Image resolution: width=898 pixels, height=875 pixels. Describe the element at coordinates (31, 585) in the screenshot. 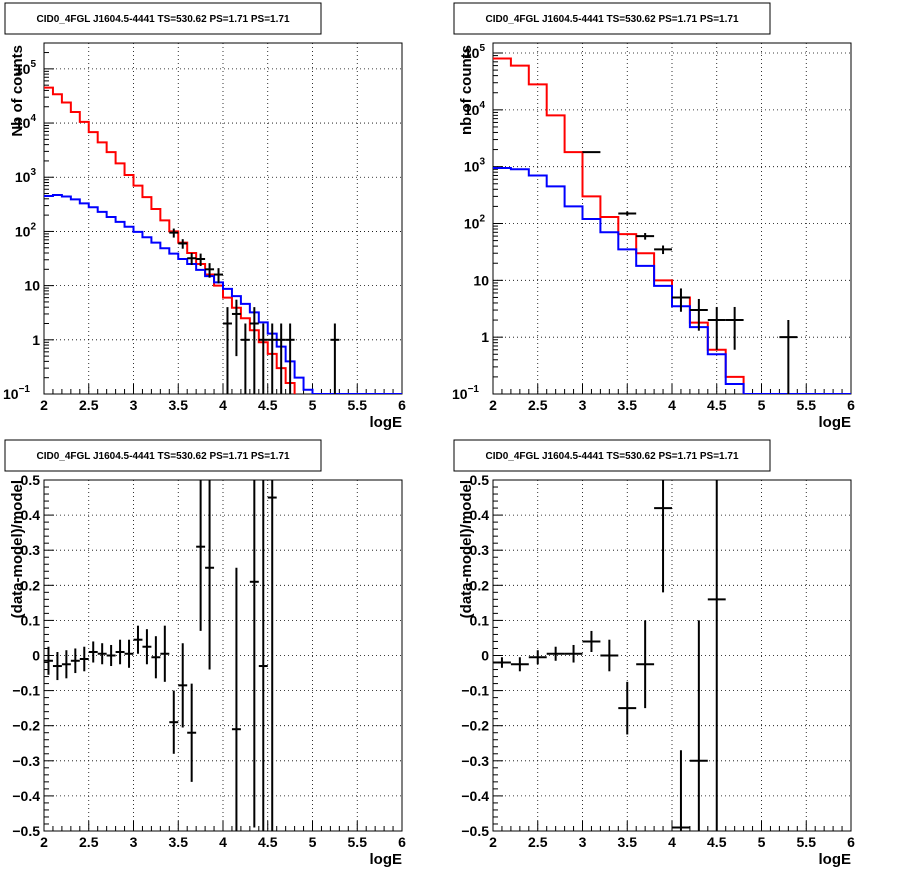

I see `y-tick-label: 0.2` at that location.